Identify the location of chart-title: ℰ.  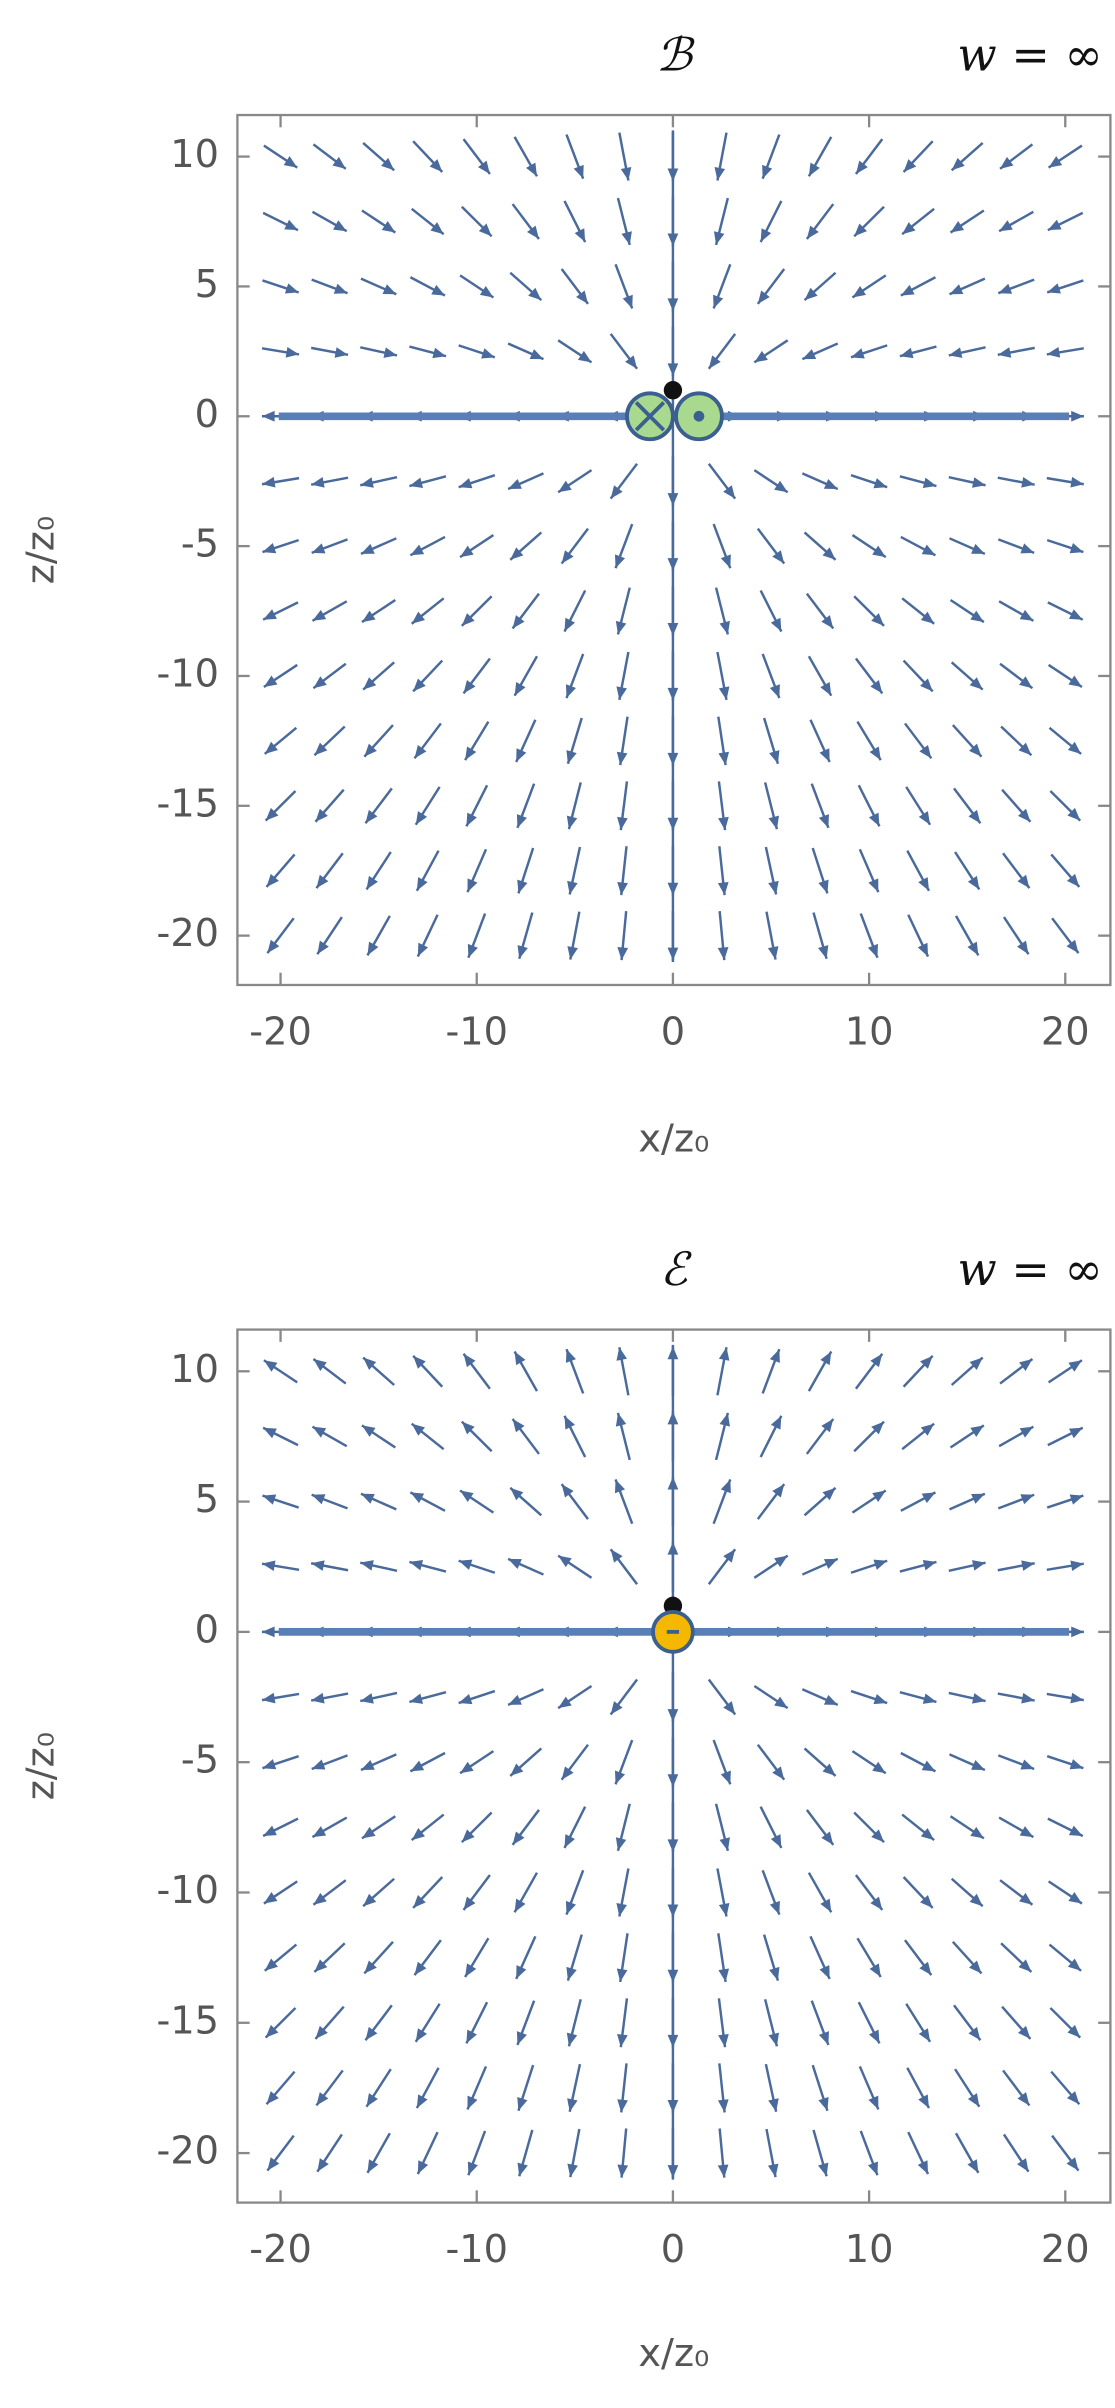
(676, 1269).